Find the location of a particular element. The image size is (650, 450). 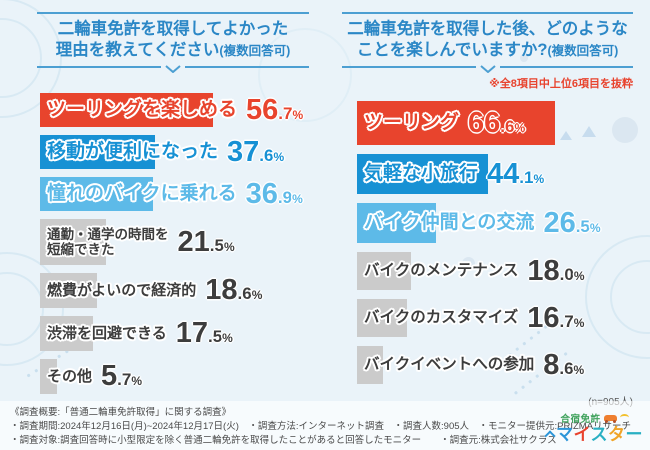

logo-main: マイスター is located at coordinates (593, 434).